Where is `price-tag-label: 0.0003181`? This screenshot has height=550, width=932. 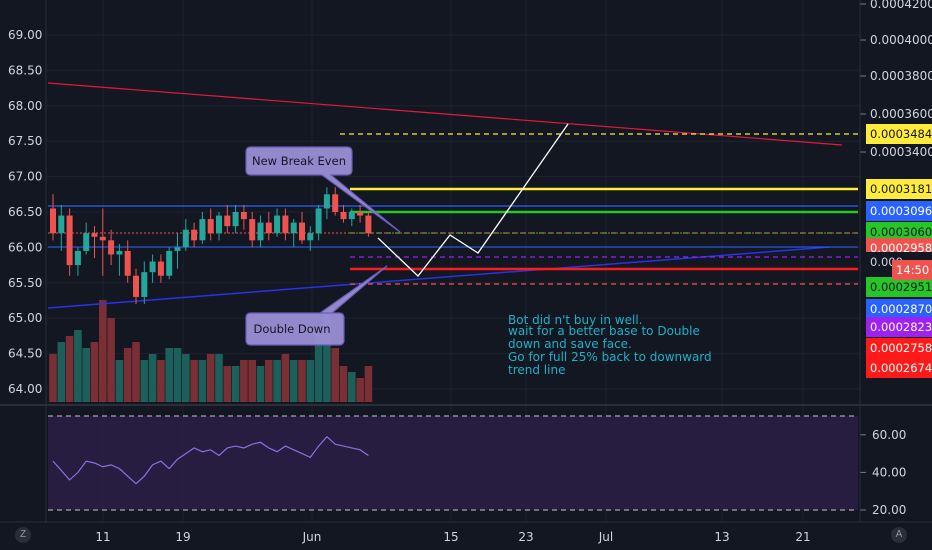 price-tag-label: 0.0003181 is located at coordinates (901, 189).